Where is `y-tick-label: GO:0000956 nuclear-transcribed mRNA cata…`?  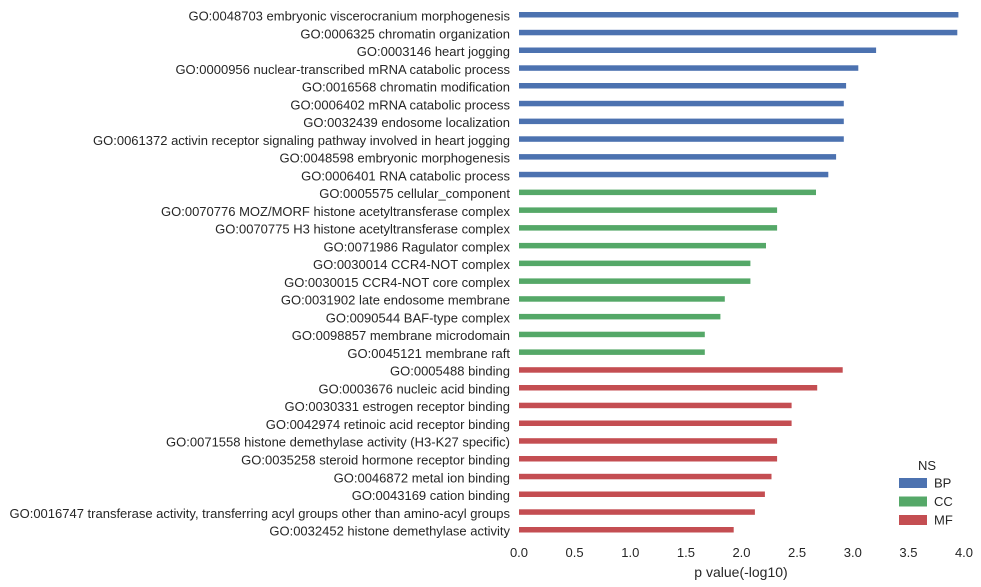 y-tick-label: GO:0000956 nuclear-transcribed mRNA cata… is located at coordinates (342, 69).